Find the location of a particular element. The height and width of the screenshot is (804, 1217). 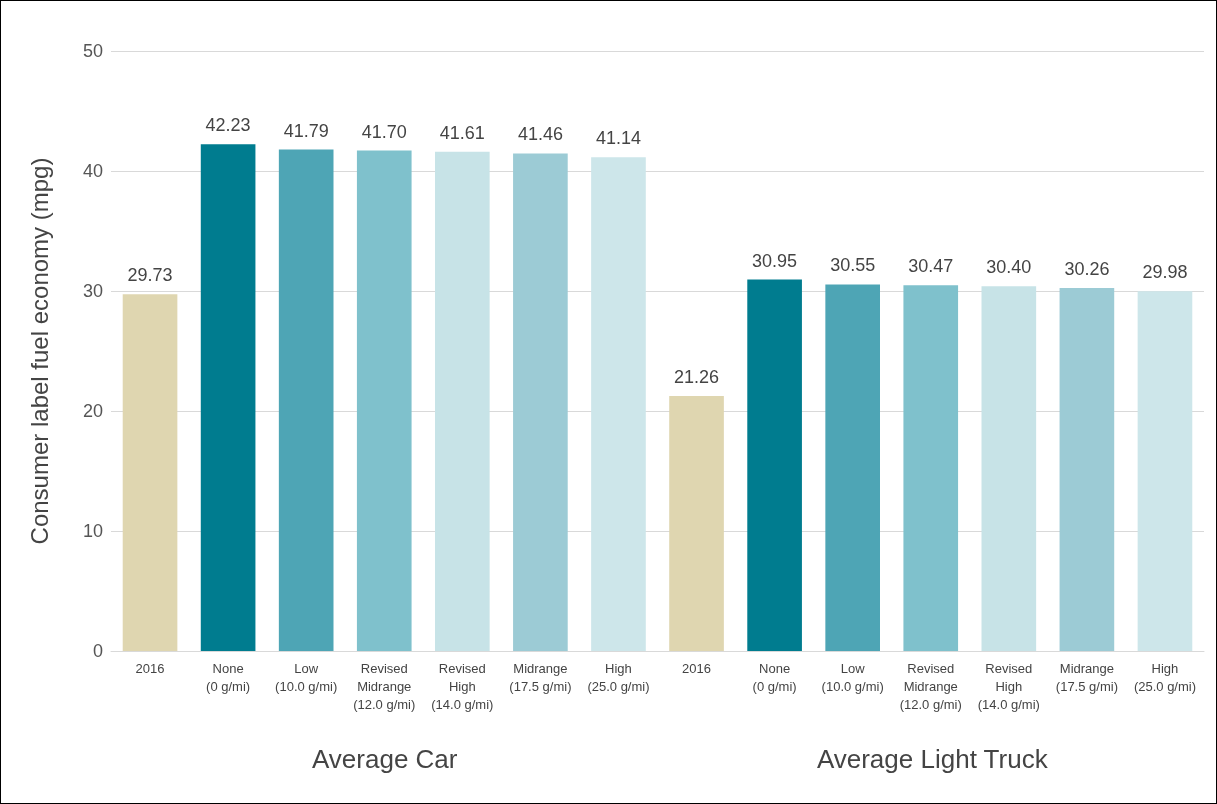

data-label: 21.26 is located at coordinates (697, 376).